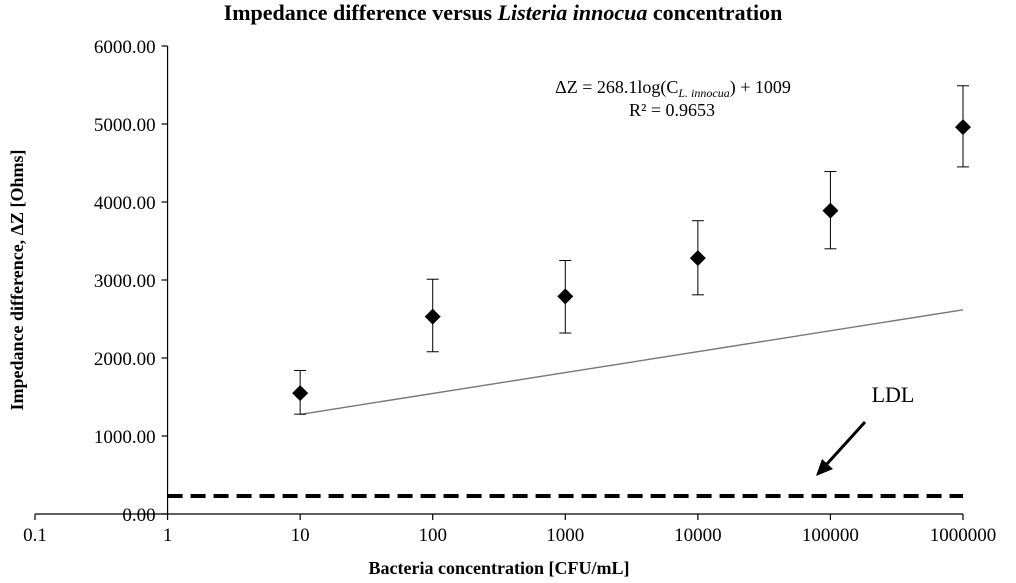 Image resolution: width=1016 pixels, height=583 pixels. What do you see at coordinates (830, 535) in the screenshot?
I see `x-tick-label: 100000` at bounding box center [830, 535].